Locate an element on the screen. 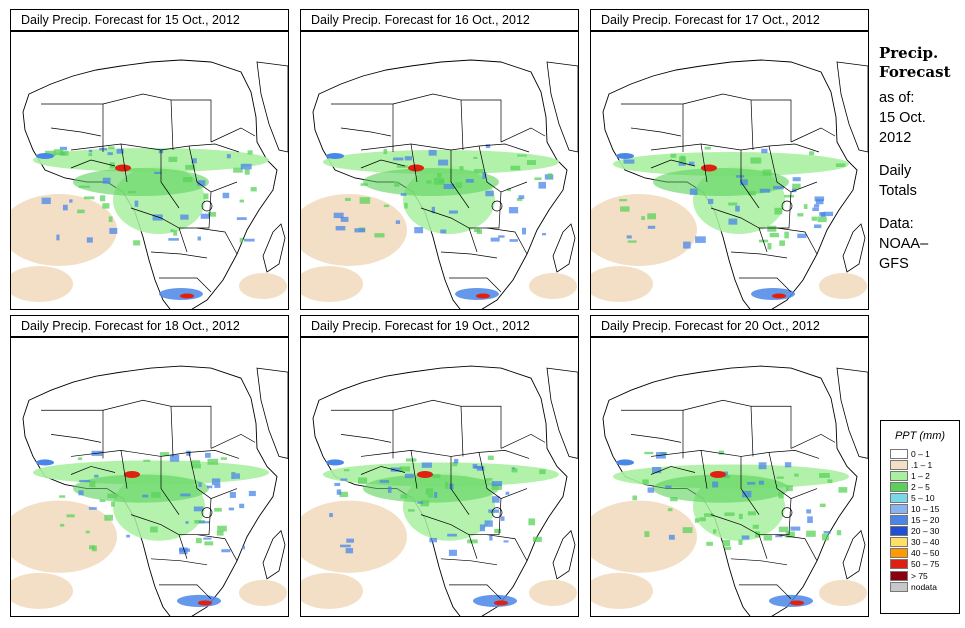 The image size is (965, 628). legend-item: 0 – 1 is located at coordinates (920, 453).